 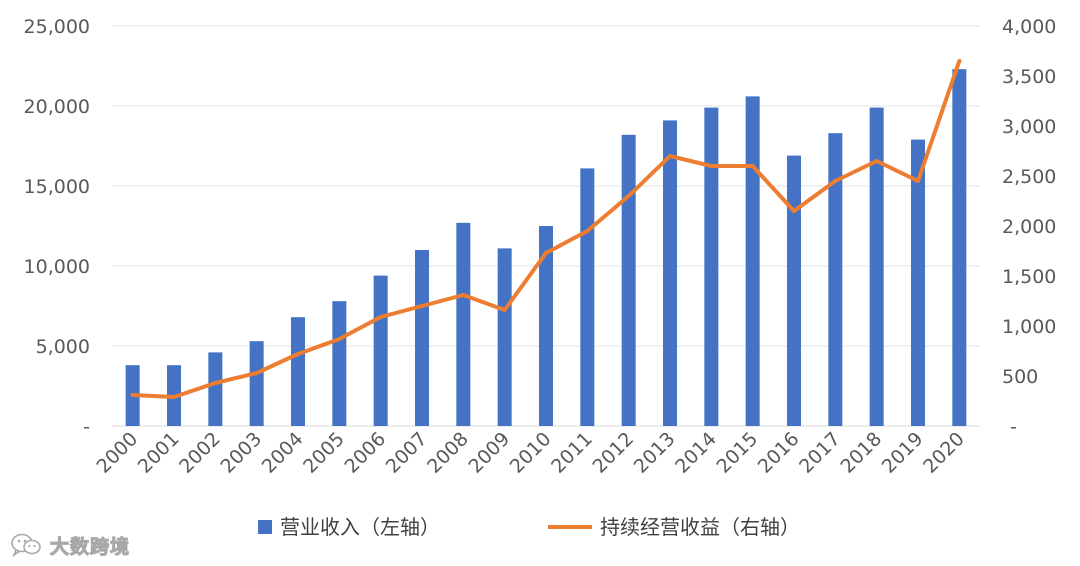 What do you see at coordinates (1029, 277) in the screenshot?
I see `y-right-tick-label: 1,500` at bounding box center [1029, 277].